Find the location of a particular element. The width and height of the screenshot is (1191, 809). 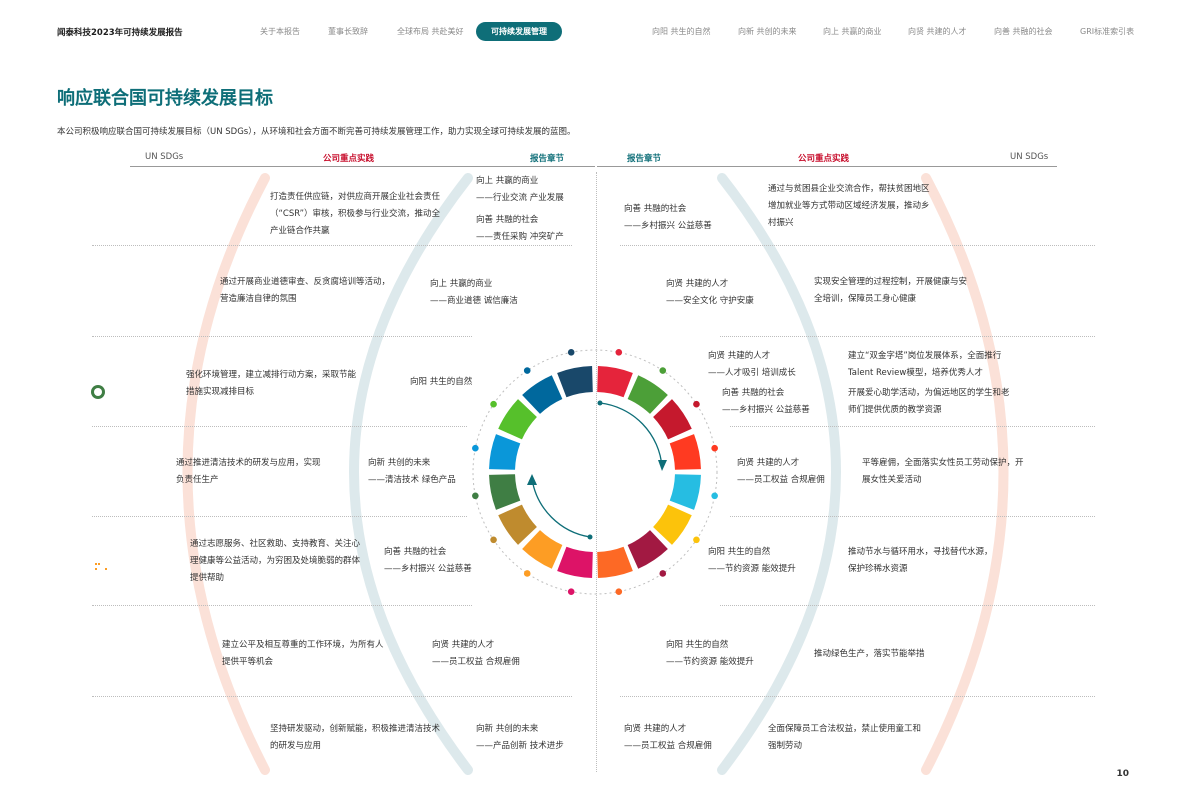

nav-global-layout: 全球布局 共赴美好 is located at coordinates (430, 31).